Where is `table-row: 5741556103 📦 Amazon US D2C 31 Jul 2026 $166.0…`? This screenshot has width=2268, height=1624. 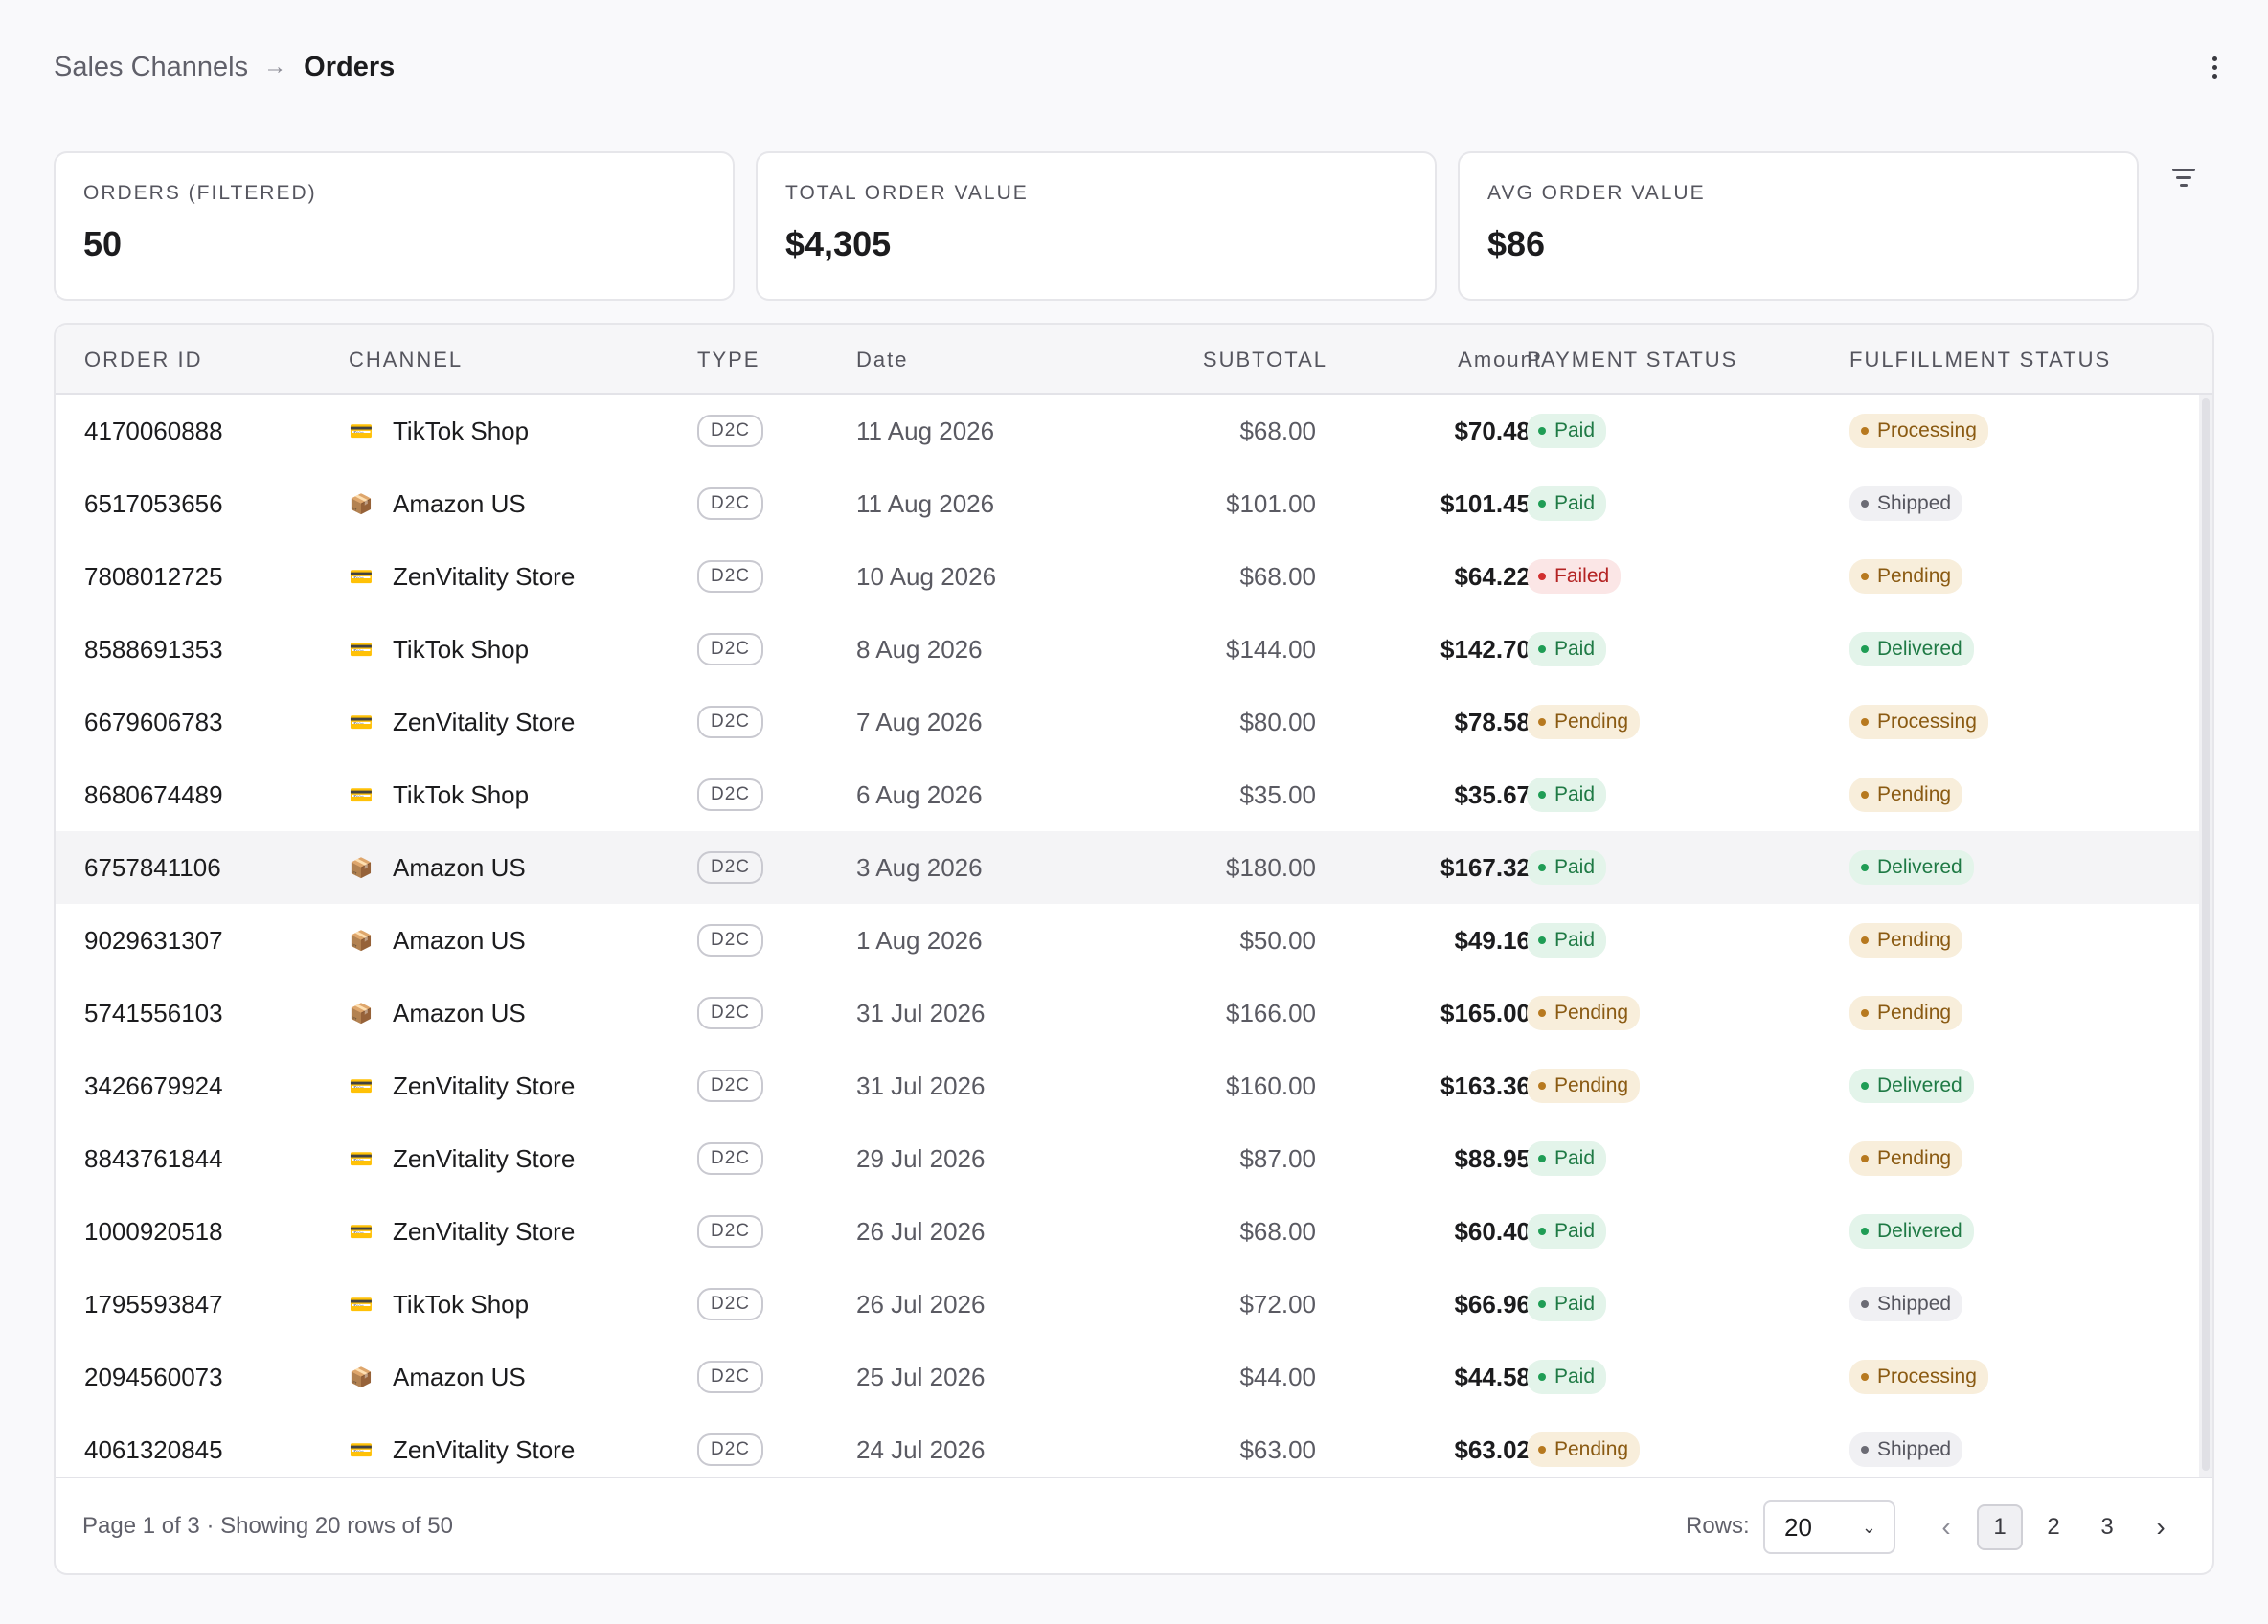 table-row: 5741556103 📦 Amazon US D2C 31 Jul 2026 $166.0… is located at coordinates (1128, 1013).